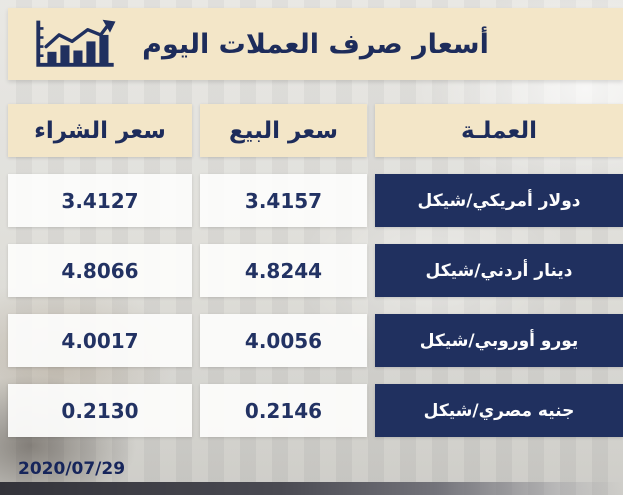  I want to click on sell-price-column-header: سعر البيع, so click(283, 130).